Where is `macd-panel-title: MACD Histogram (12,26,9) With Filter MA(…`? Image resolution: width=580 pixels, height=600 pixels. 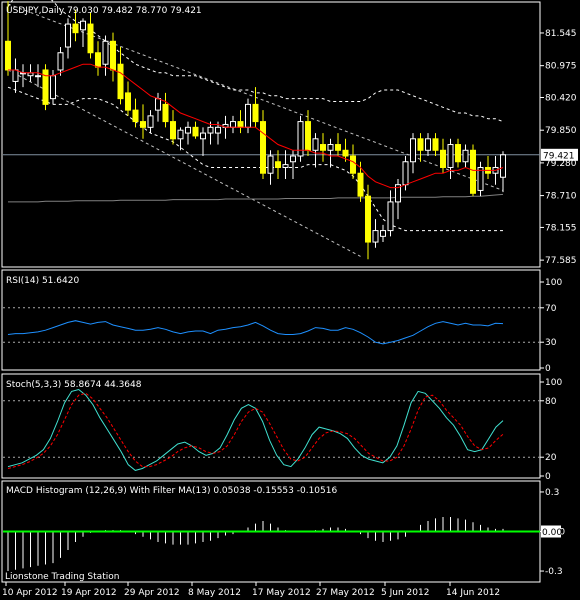
macd-panel-title: MACD Histogram (12,26,9) With Filter MA(… is located at coordinates (171, 491).